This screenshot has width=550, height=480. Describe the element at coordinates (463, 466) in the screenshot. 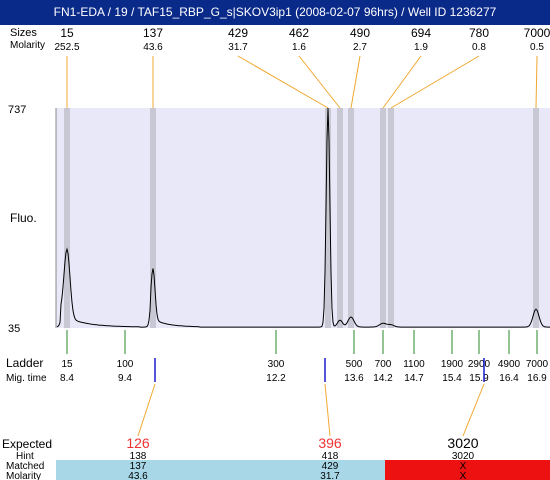

I see `matched-value: X` at that location.